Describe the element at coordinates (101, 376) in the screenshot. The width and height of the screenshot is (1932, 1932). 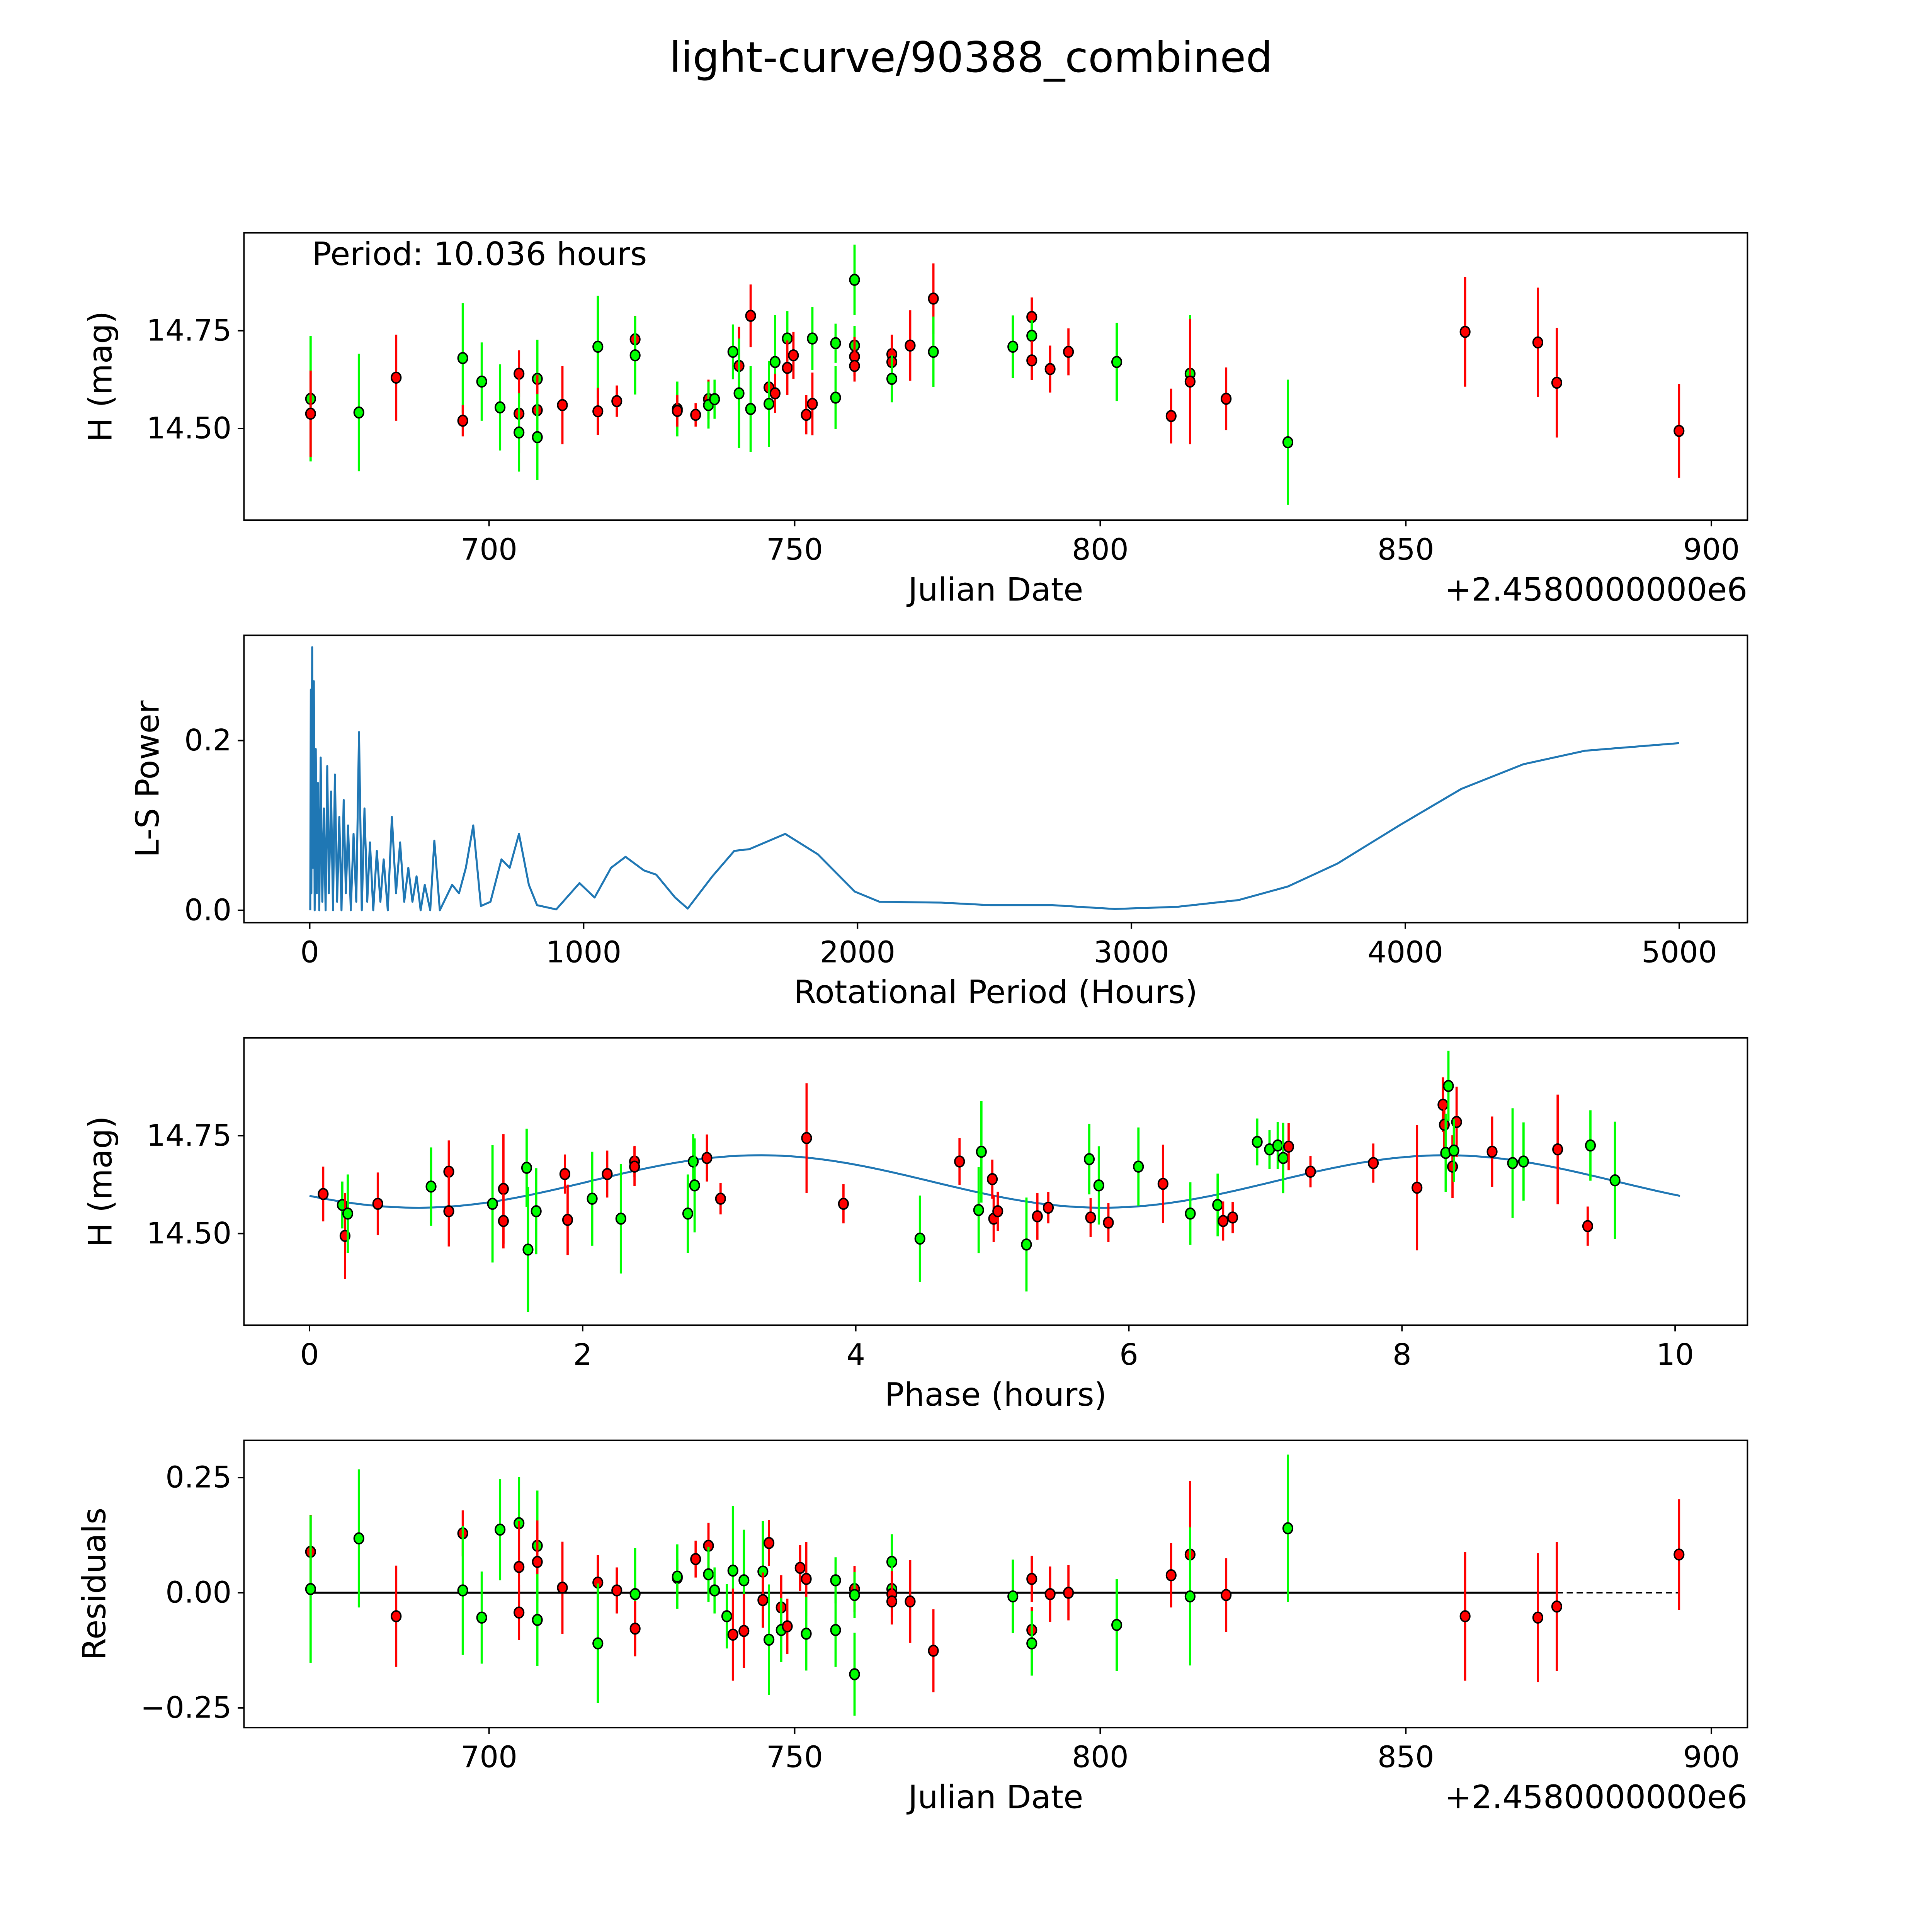
I see `y-axis-label-1: H (mag)` at that location.